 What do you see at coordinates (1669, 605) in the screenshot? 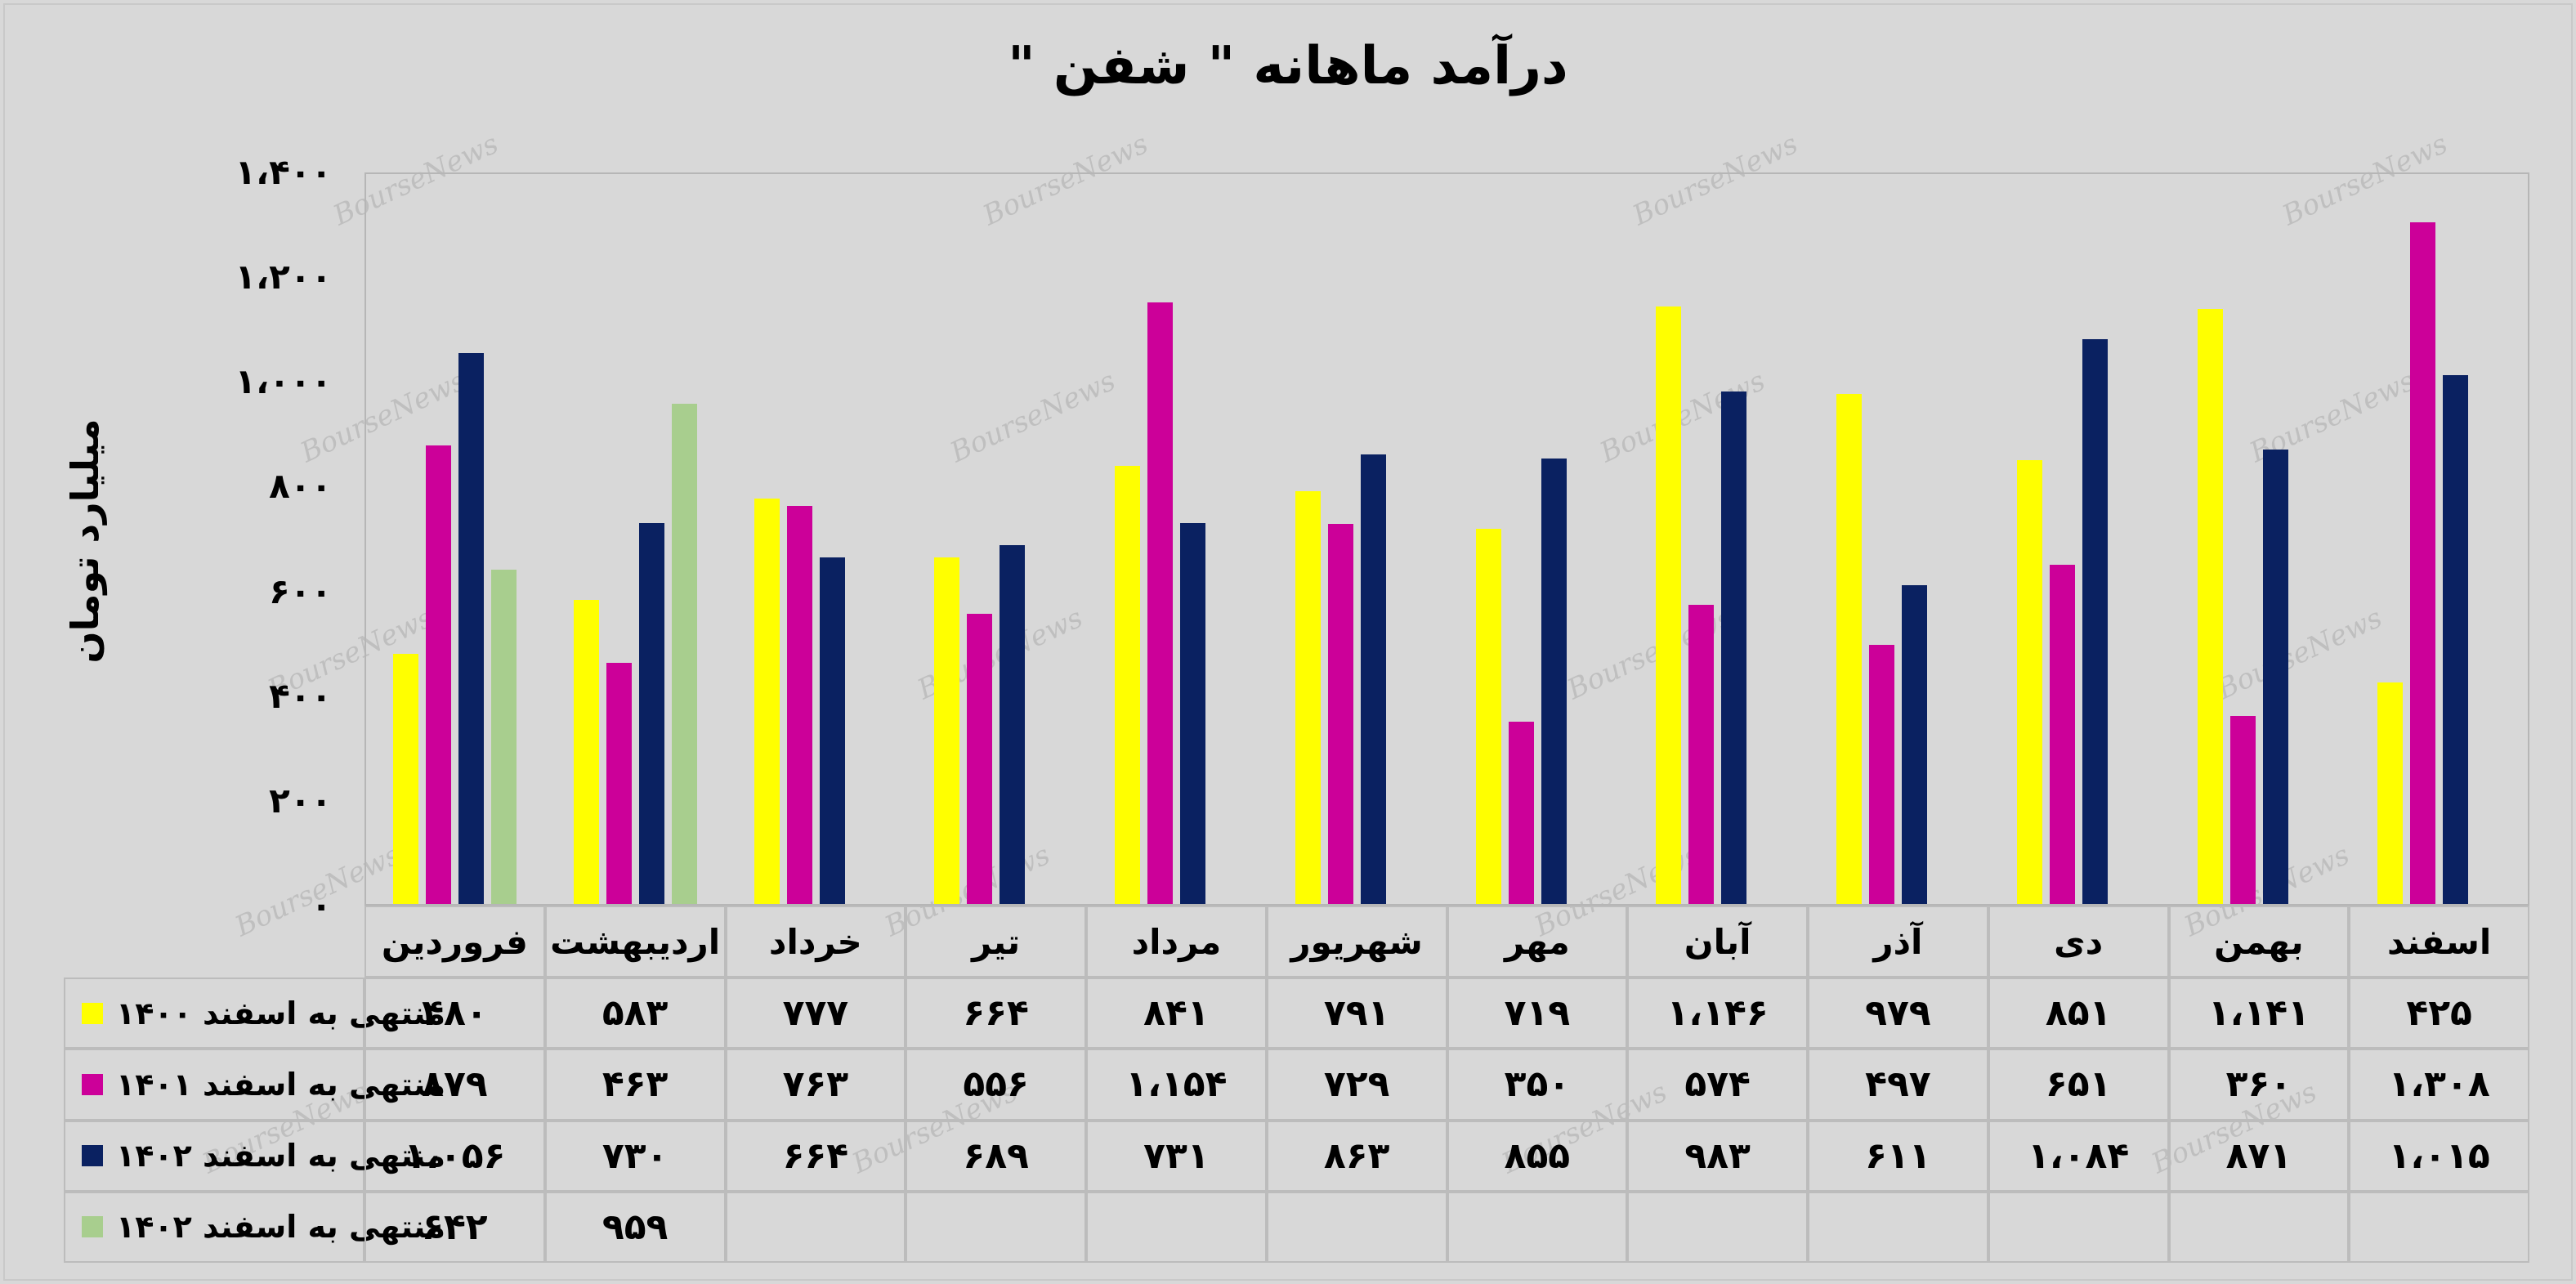
I see `bar-series1-آبان` at bounding box center [1669, 605].